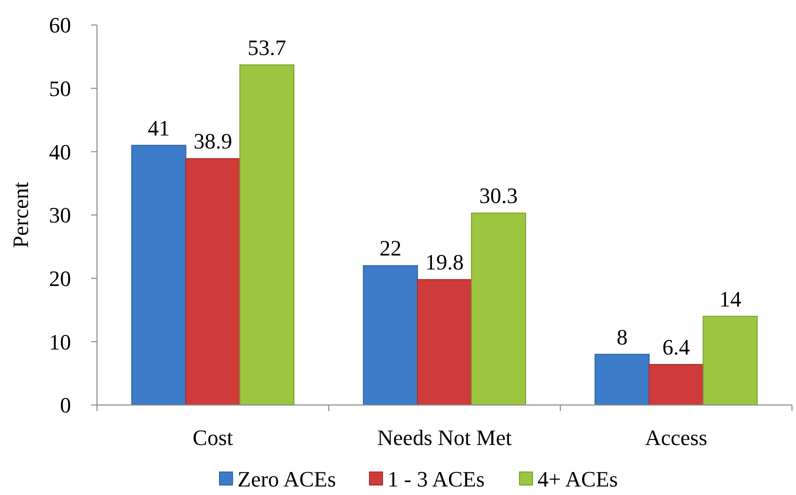  Describe the element at coordinates (390, 248) in the screenshot. I see `data-label: 22` at that location.